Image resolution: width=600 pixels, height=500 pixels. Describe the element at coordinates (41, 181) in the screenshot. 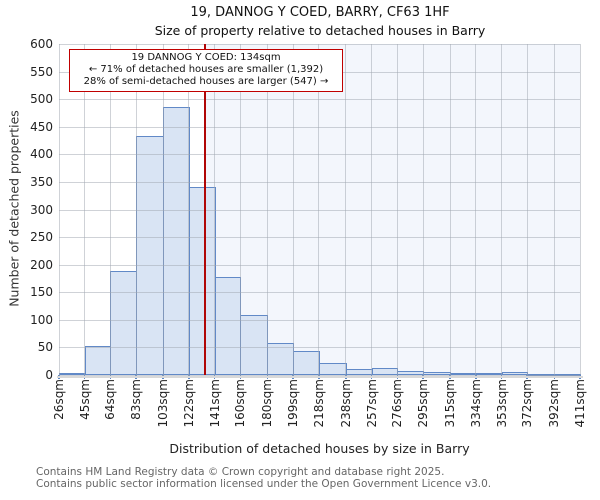

I see `y-tick-label: 350` at that location.